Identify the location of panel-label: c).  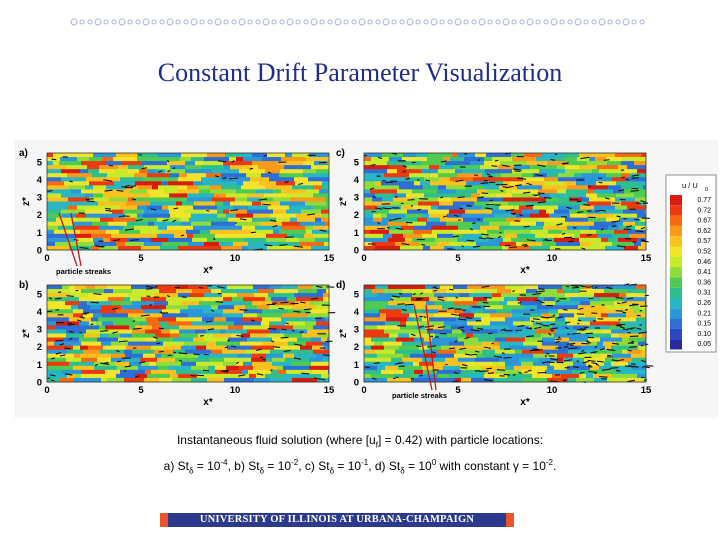
(340, 153).